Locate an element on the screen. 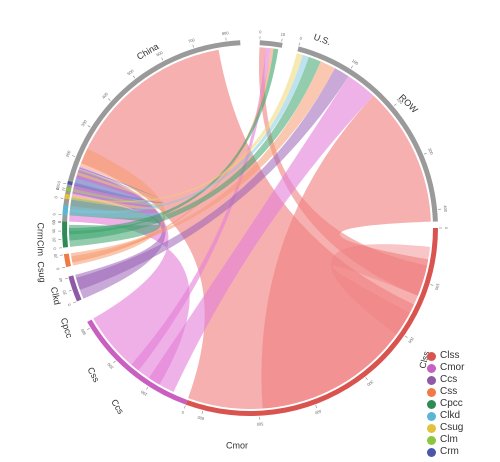 This screenshot has height=462, width=500. legend-item: Css is located at coordinates (463, 392).